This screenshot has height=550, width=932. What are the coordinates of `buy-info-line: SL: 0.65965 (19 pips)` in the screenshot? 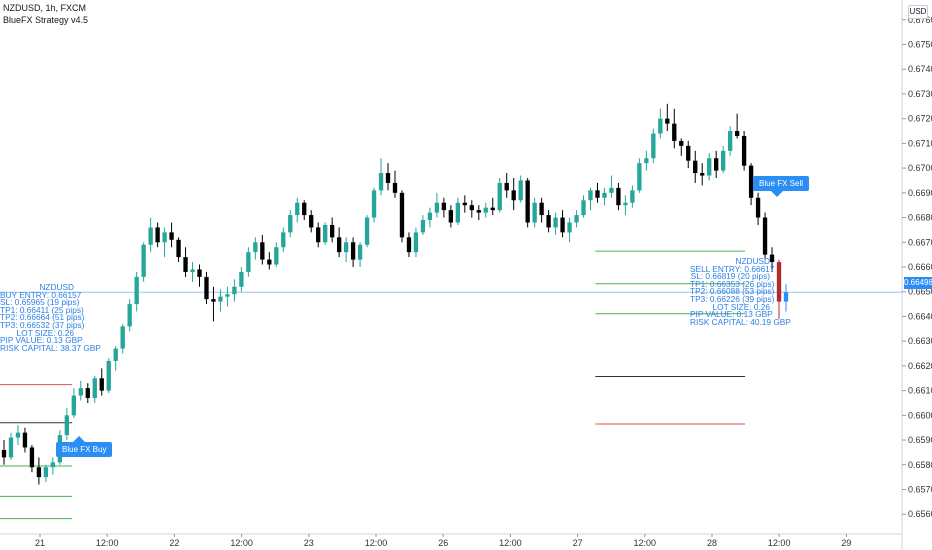 It's located at (40, 302).